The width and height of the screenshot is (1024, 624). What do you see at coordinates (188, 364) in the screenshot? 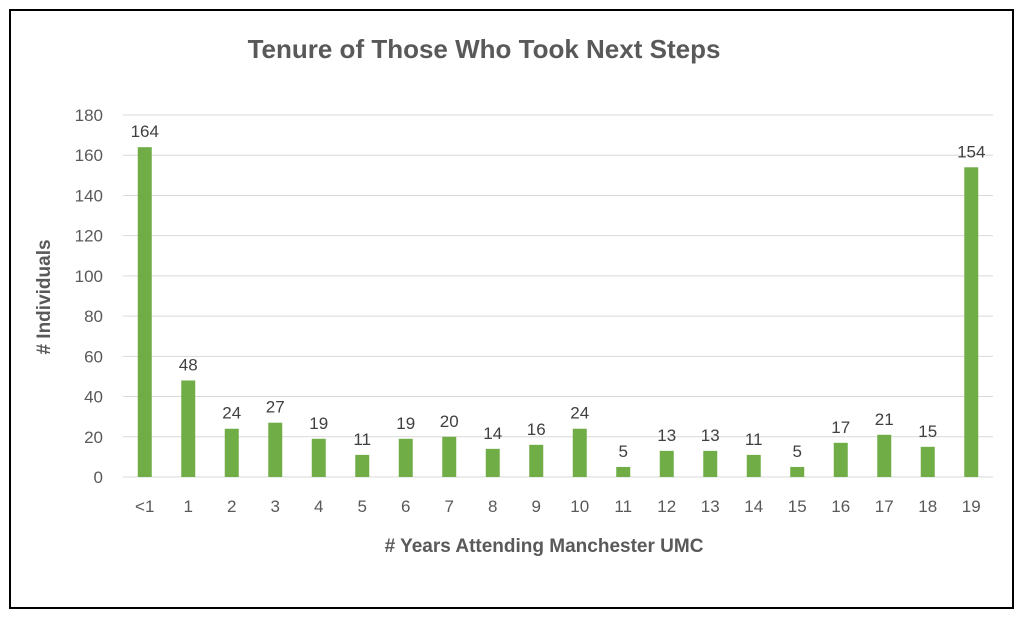
I see `data-label: 48` at bounding box center [188, 364].